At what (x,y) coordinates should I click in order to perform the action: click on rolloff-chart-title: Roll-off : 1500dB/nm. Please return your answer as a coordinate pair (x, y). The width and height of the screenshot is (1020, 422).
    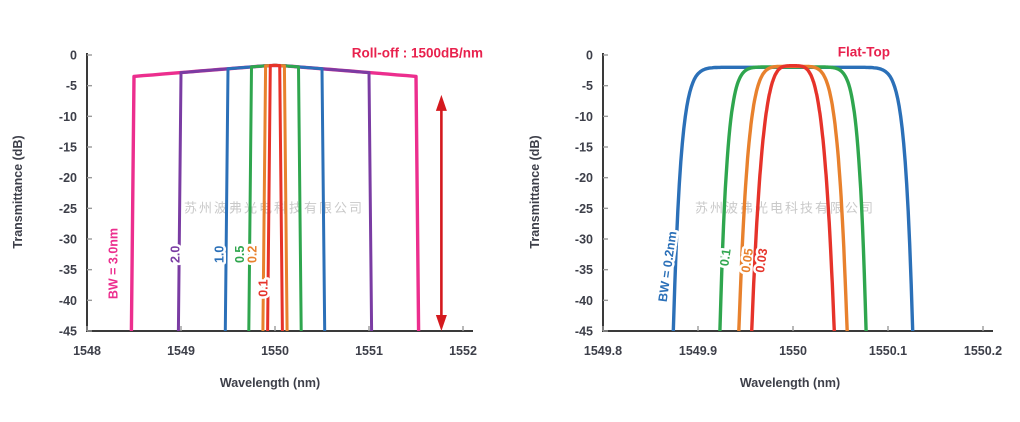
    Looking at the image, I should click on (417, 53).